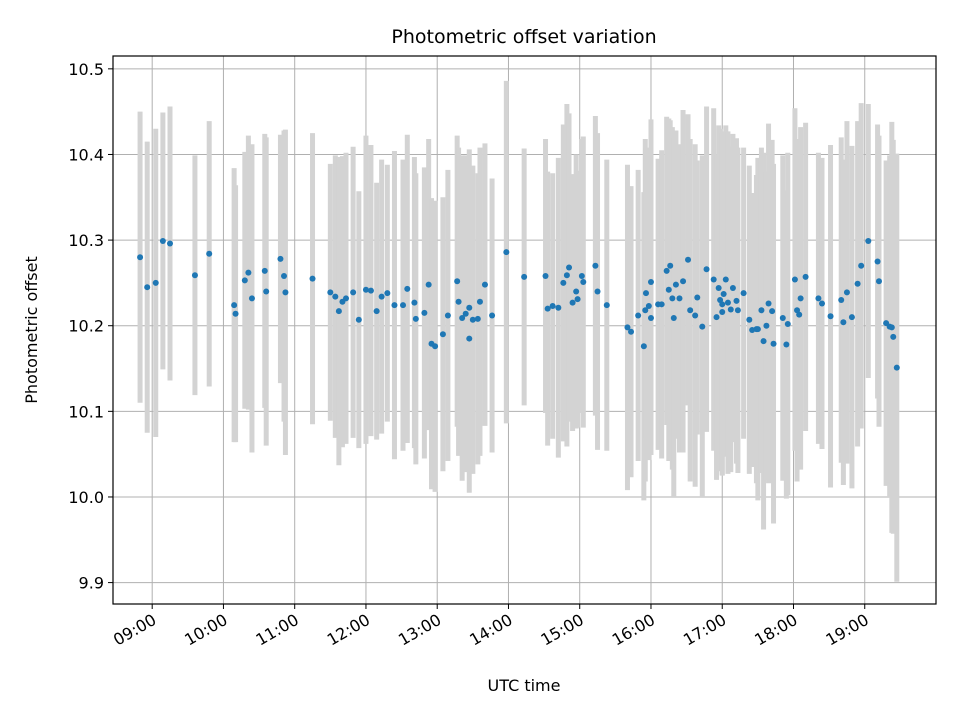  I want to click on x-tick-label: 19:00, so click(847, 630).